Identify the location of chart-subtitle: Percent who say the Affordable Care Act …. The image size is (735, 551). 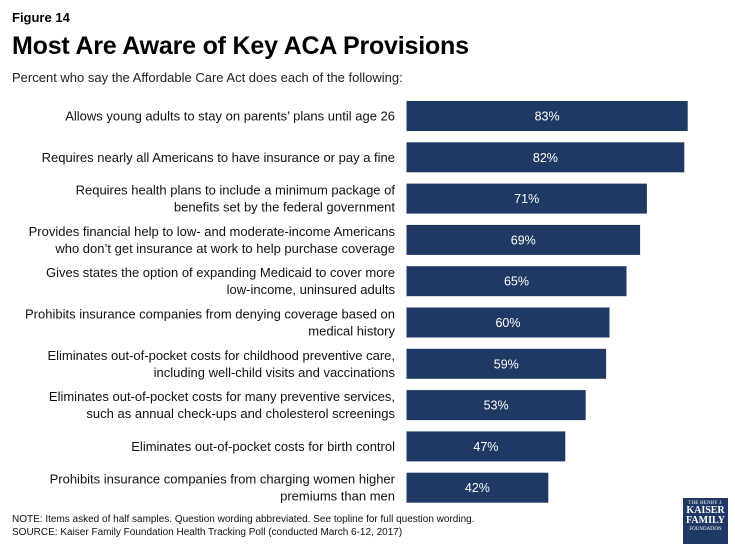
(207, 77).